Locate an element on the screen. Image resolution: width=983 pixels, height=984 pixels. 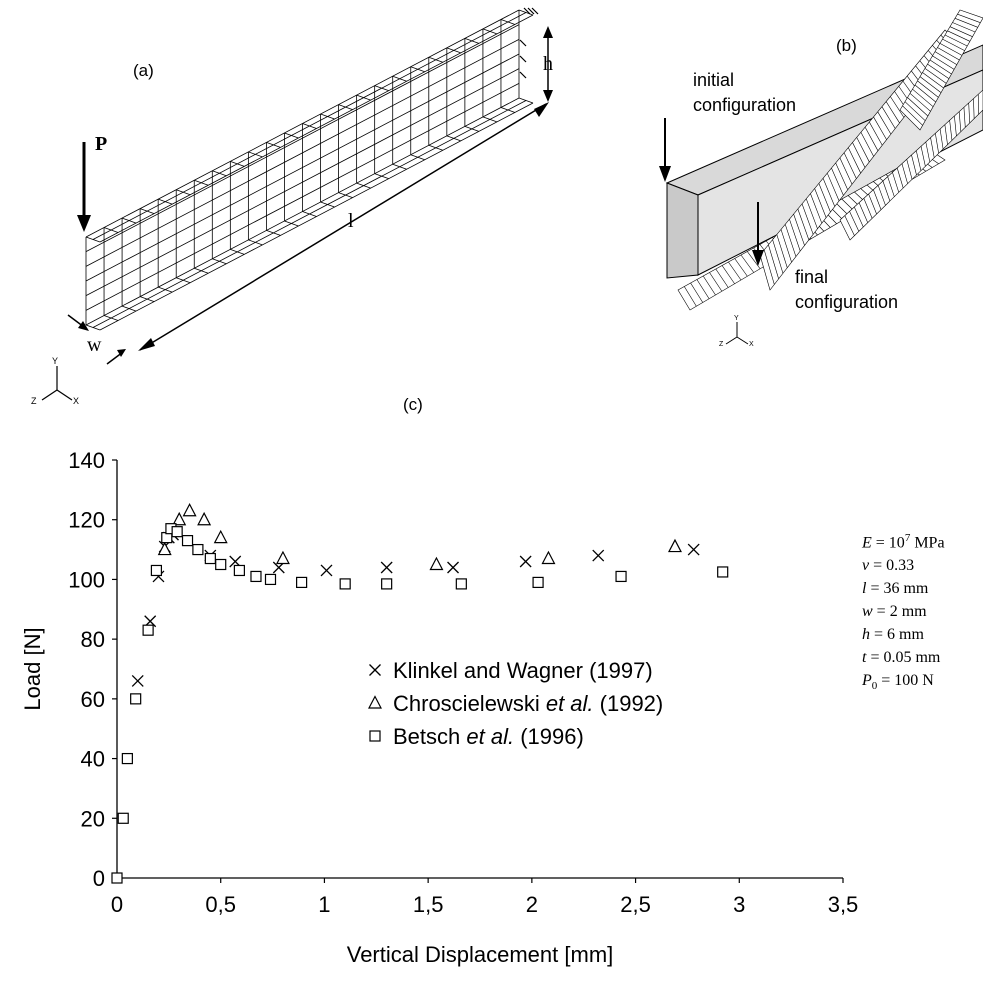
y-tick-label: 40 is located at coordinates (93, 759).